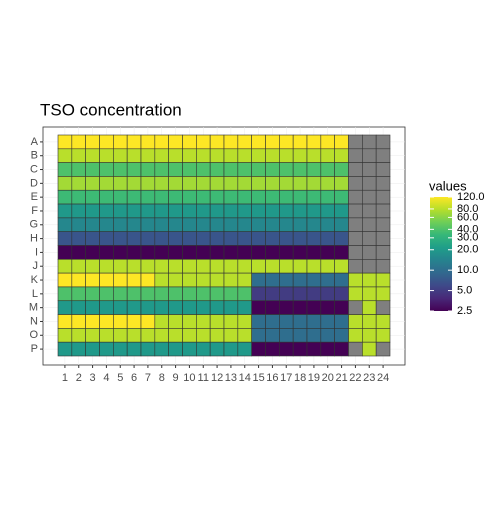  Describe the element at coordinates (300, 378) in the screenshot. I see `x-tick-label: 18` at that location.